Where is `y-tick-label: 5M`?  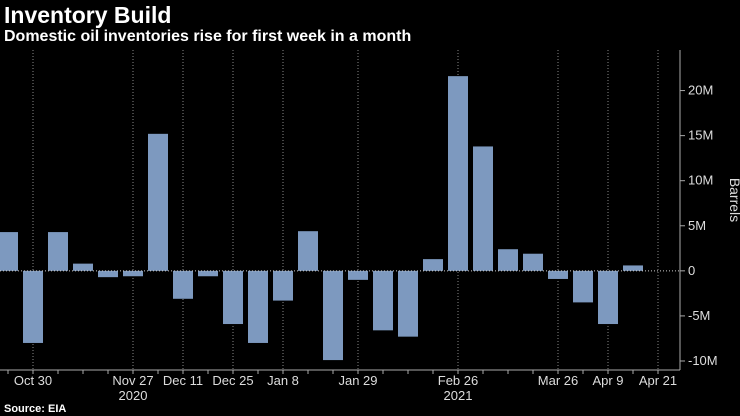 y-tick-label: 5M is located at coordinates (697, 225).